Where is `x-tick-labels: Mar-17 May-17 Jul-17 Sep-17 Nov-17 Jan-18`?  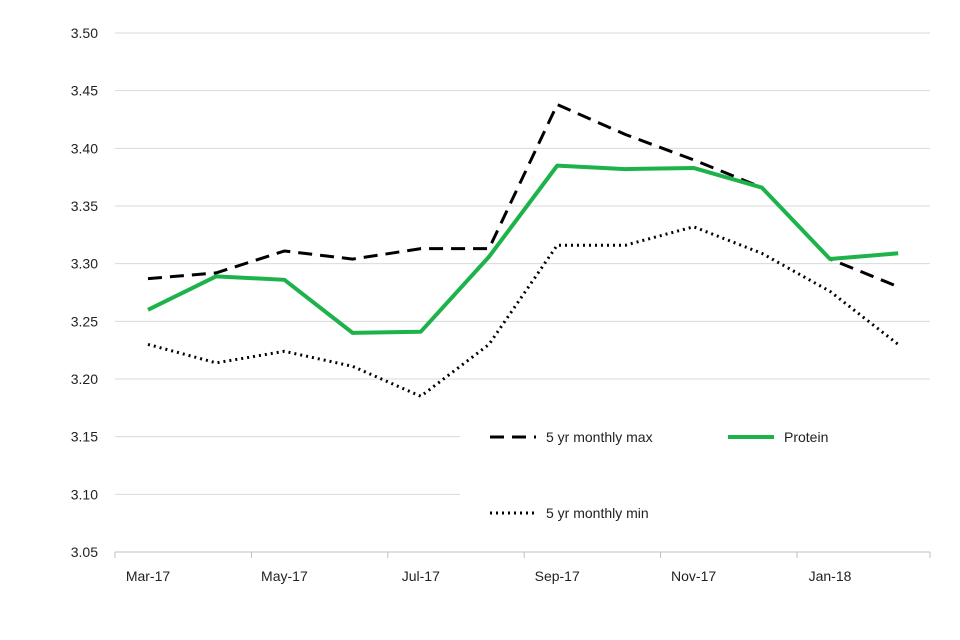 x-tick-labels: Mar-17 May-17 Jul-17 Sep-17 Nov-17 Jan-18 is located at coordinates (489, 576).